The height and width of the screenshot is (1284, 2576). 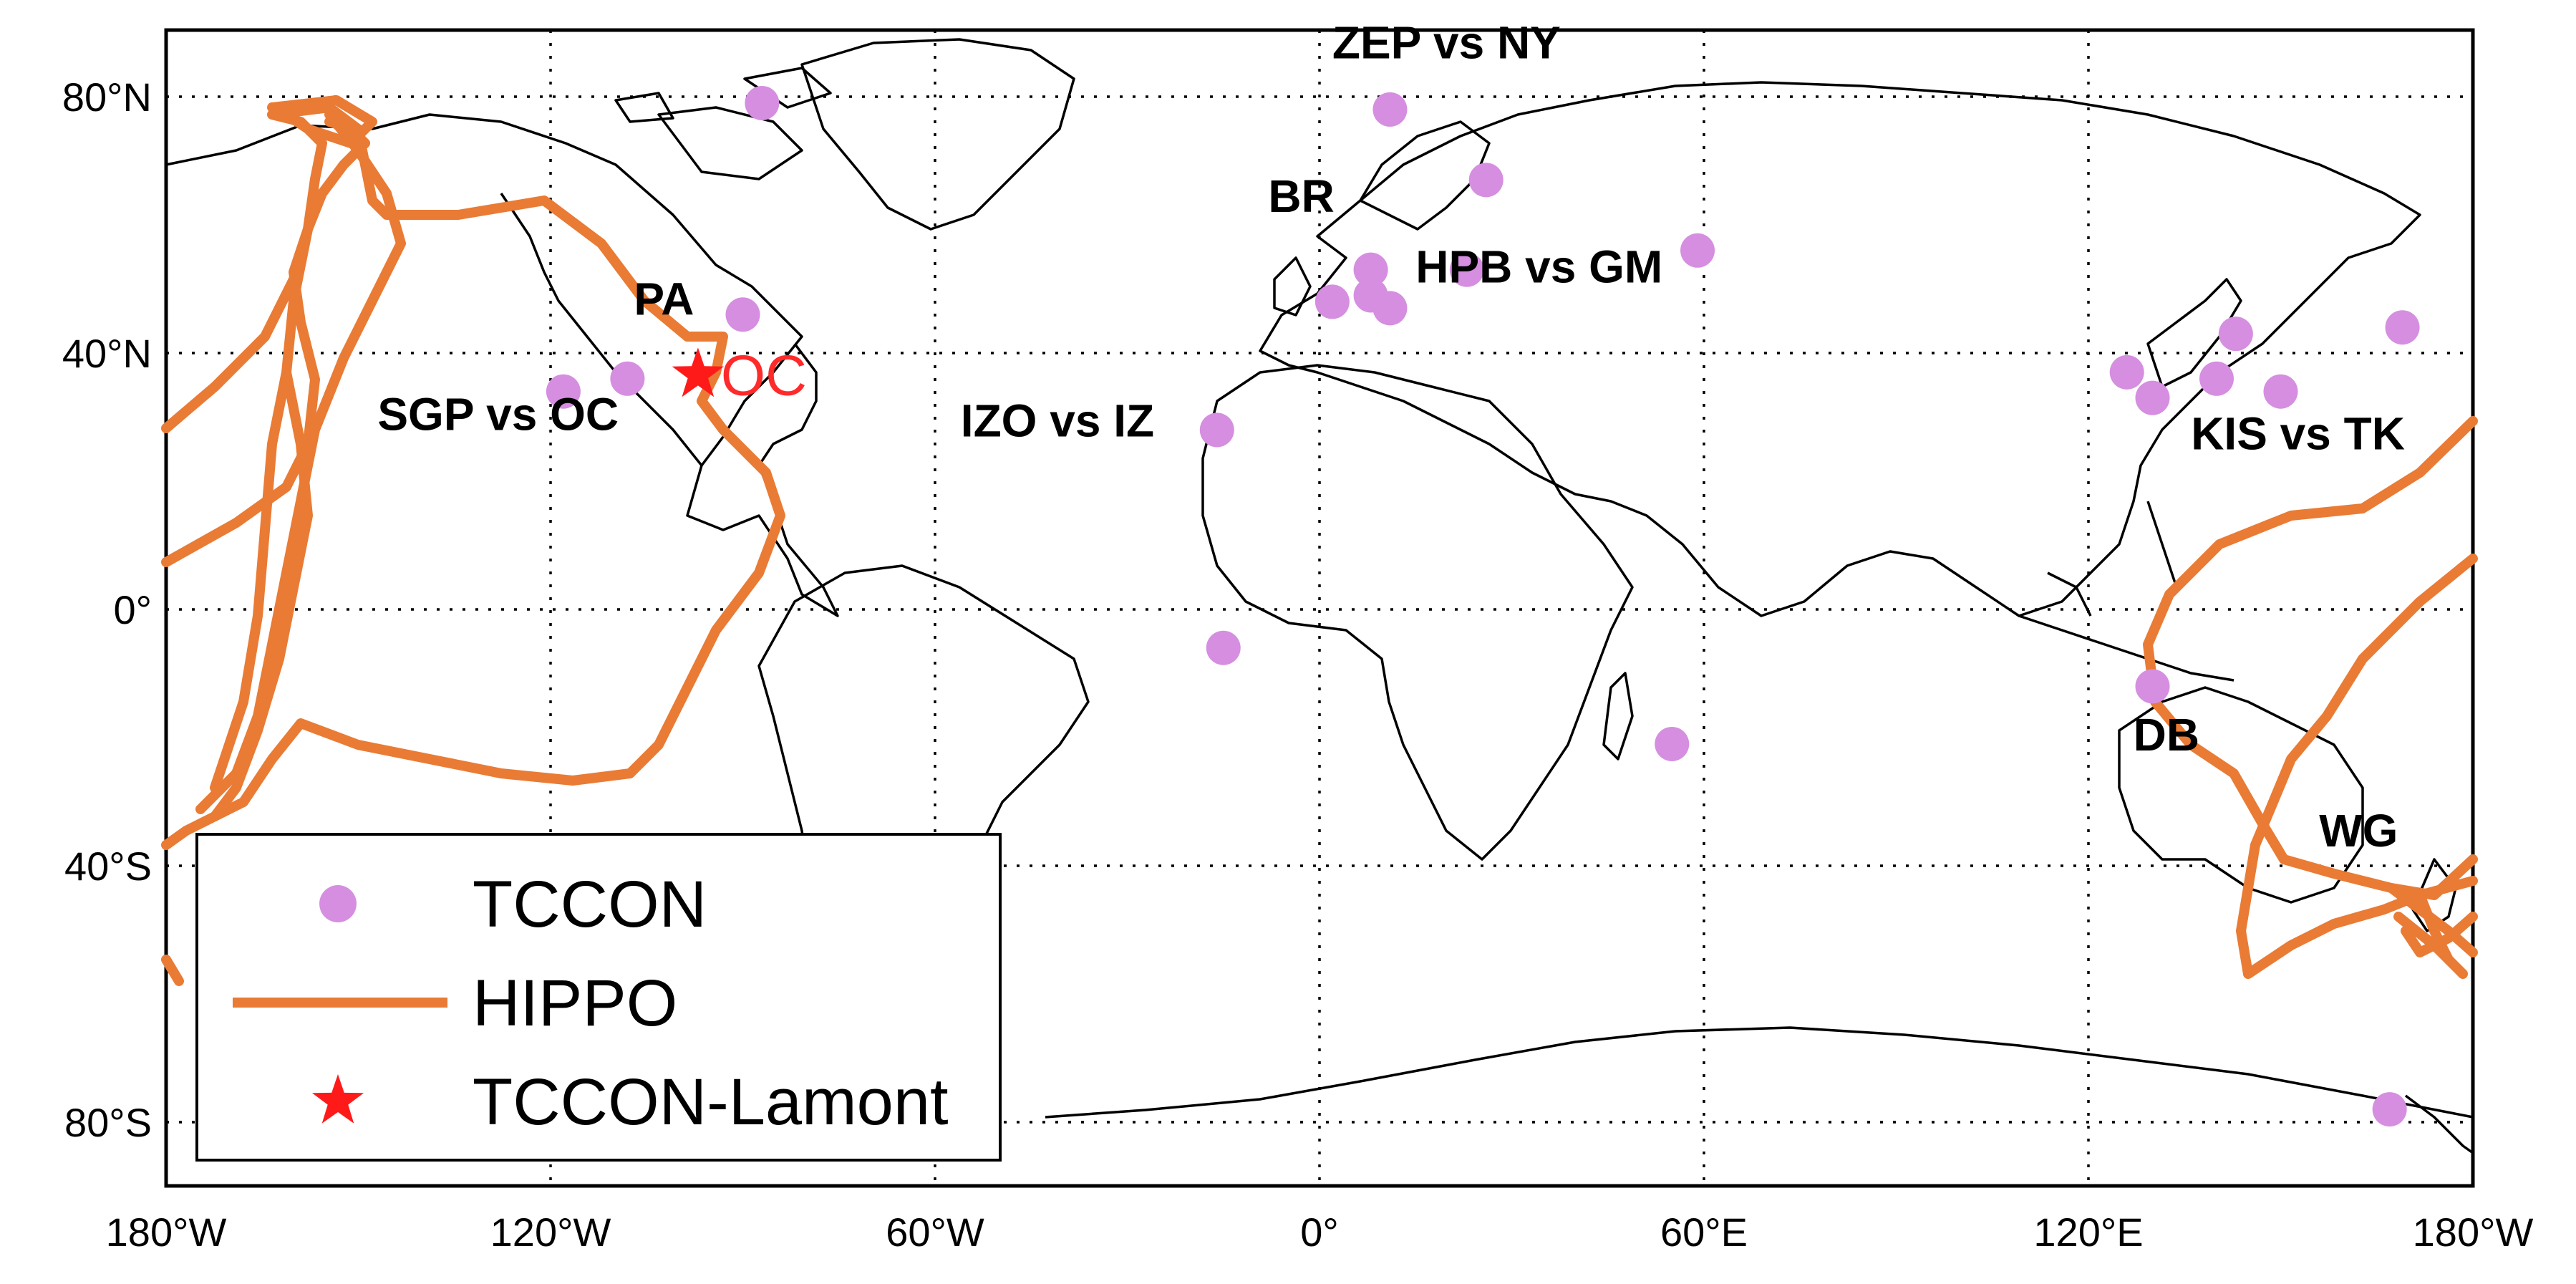 I want to click on site-label: PA, so click(x=664, y=298).